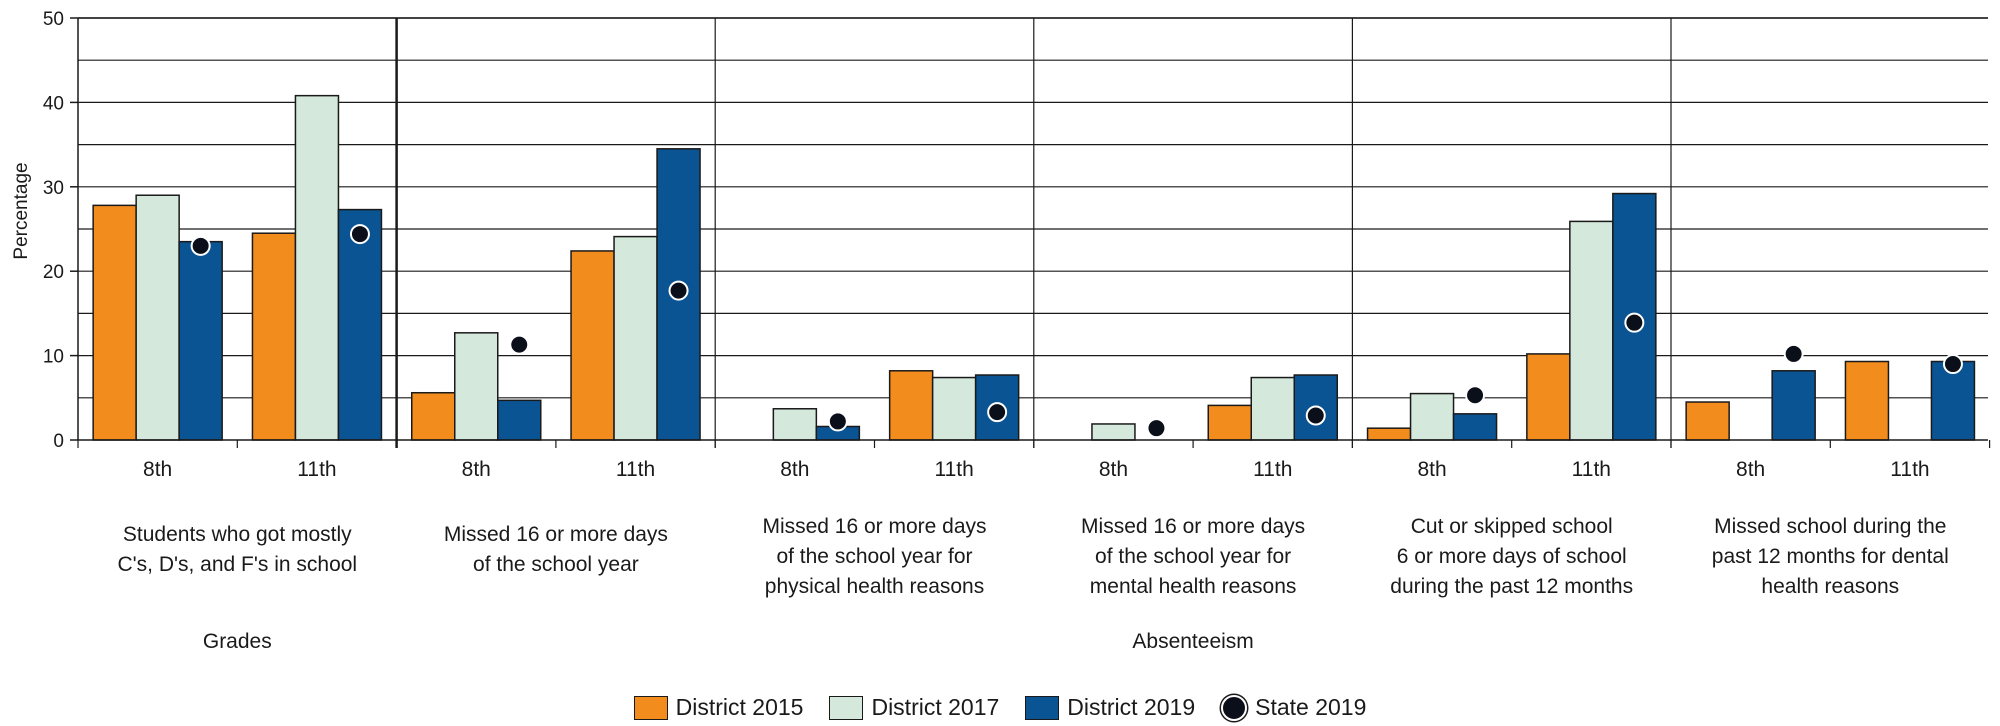  Describe the element at coordinates (53, 357) in the screenshot. I see `y-tick-label: 10` at that location.